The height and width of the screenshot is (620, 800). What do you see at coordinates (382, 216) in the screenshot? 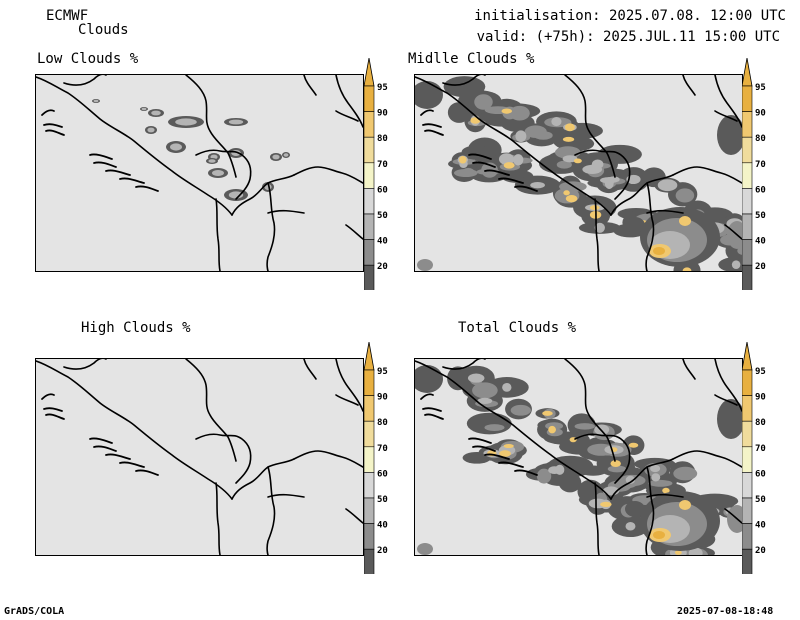
I see `colorbar-label: 50` at bounding box center [382, 216].